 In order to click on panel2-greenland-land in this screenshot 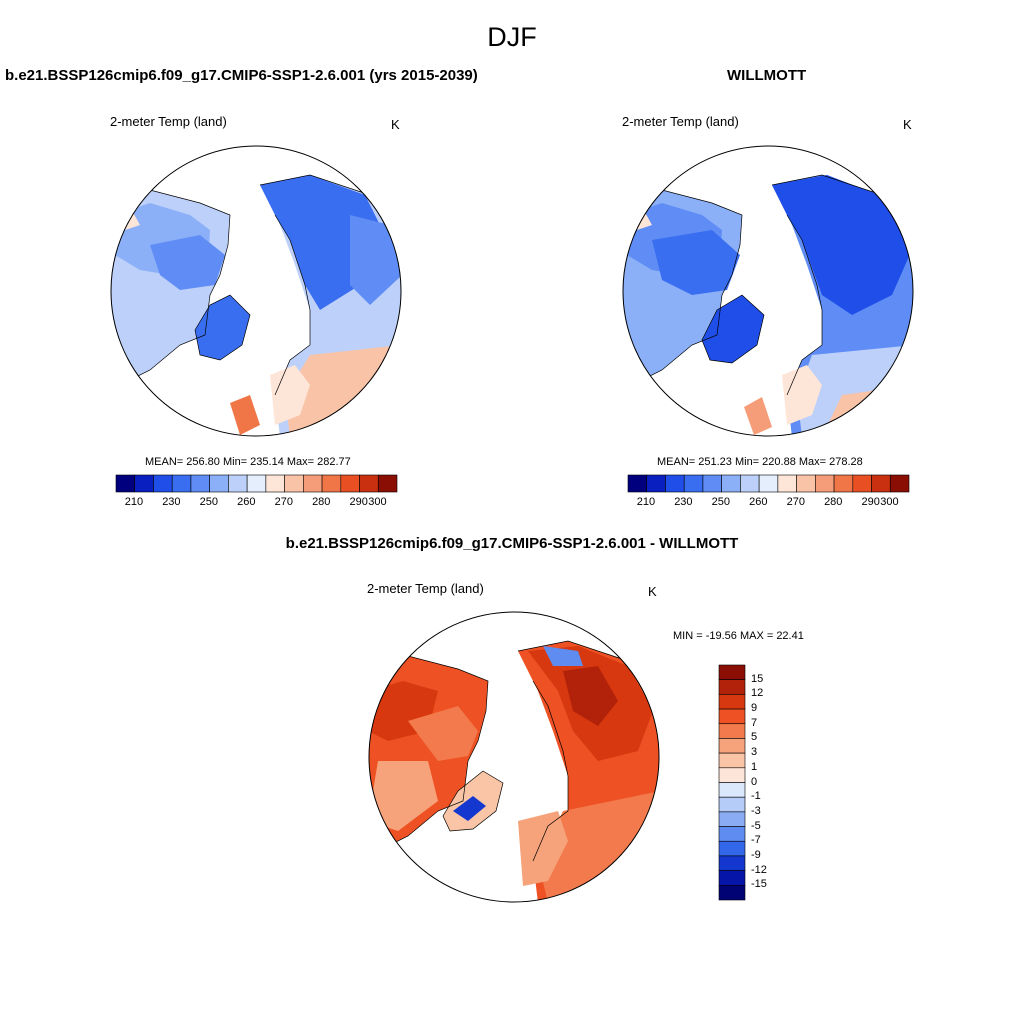, I will do `click(733, 329)`.